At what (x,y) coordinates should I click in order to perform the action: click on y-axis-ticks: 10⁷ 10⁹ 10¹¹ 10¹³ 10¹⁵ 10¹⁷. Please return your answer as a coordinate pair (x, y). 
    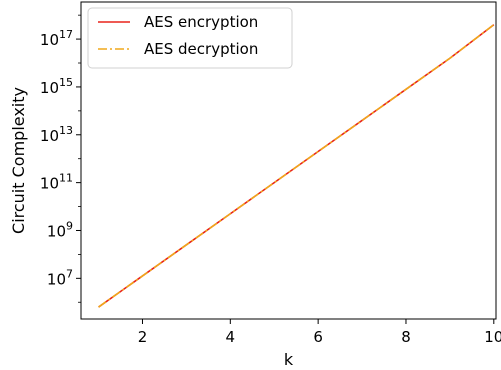
    Looking at the image, I should click on (60, 158).